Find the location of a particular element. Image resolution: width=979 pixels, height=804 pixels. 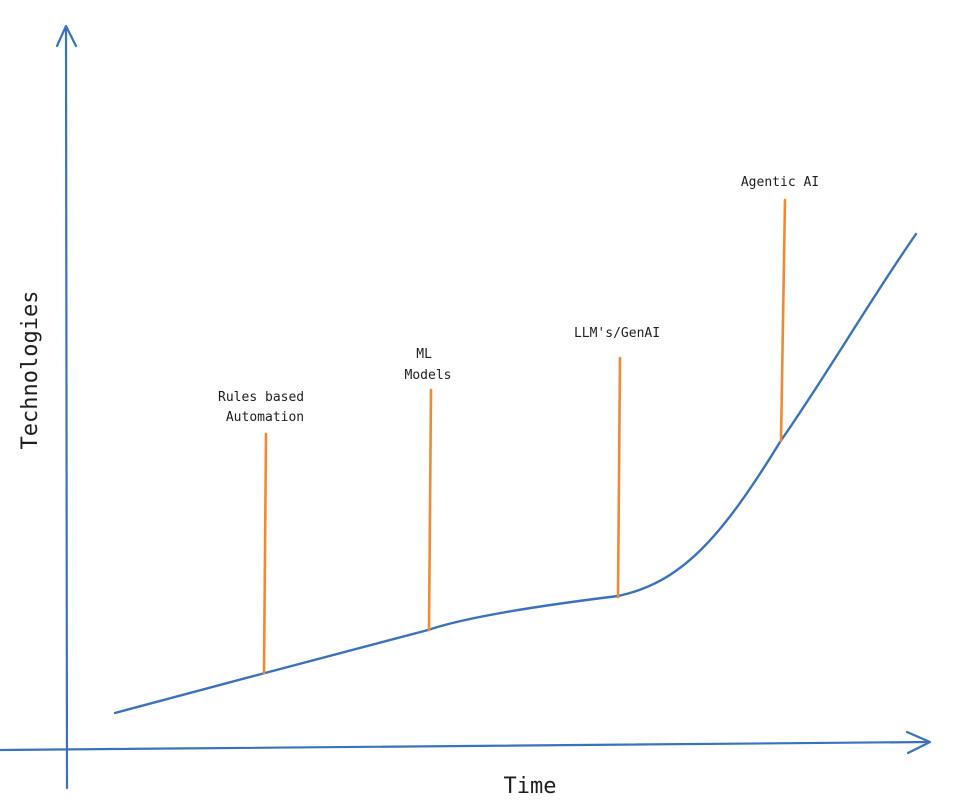

milestone-label: Rules based Automation is located at coordinates (265, 407).